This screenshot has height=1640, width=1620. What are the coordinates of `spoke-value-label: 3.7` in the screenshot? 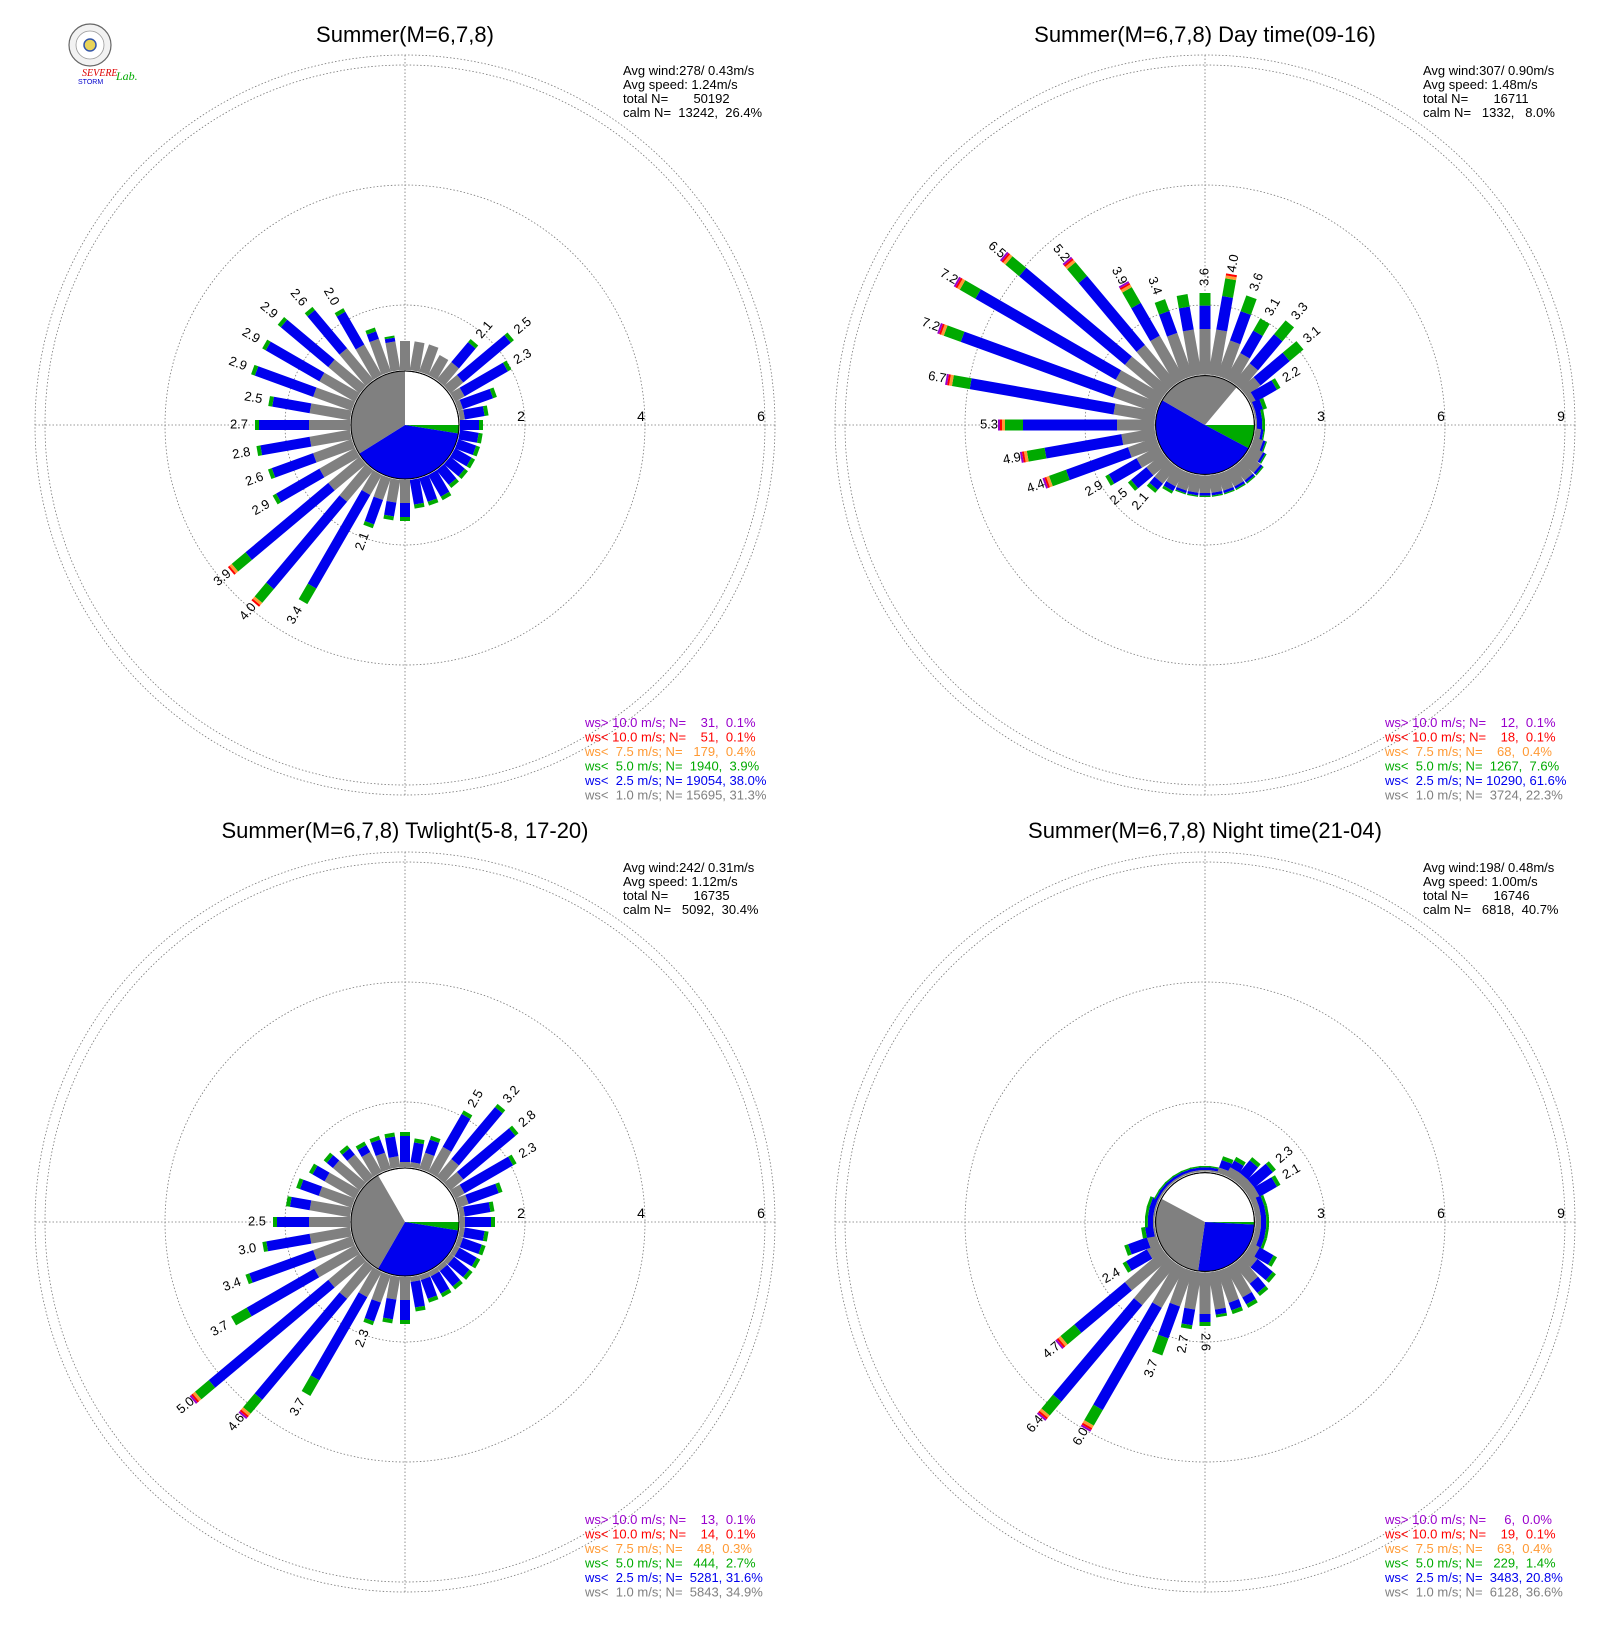 It's located at (1150, 1368).